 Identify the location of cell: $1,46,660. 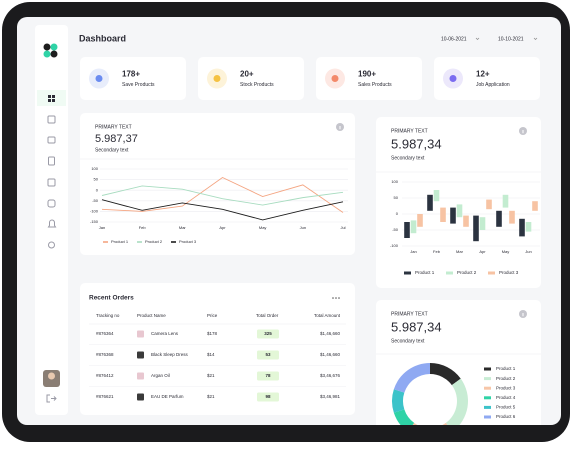
(330, 333).